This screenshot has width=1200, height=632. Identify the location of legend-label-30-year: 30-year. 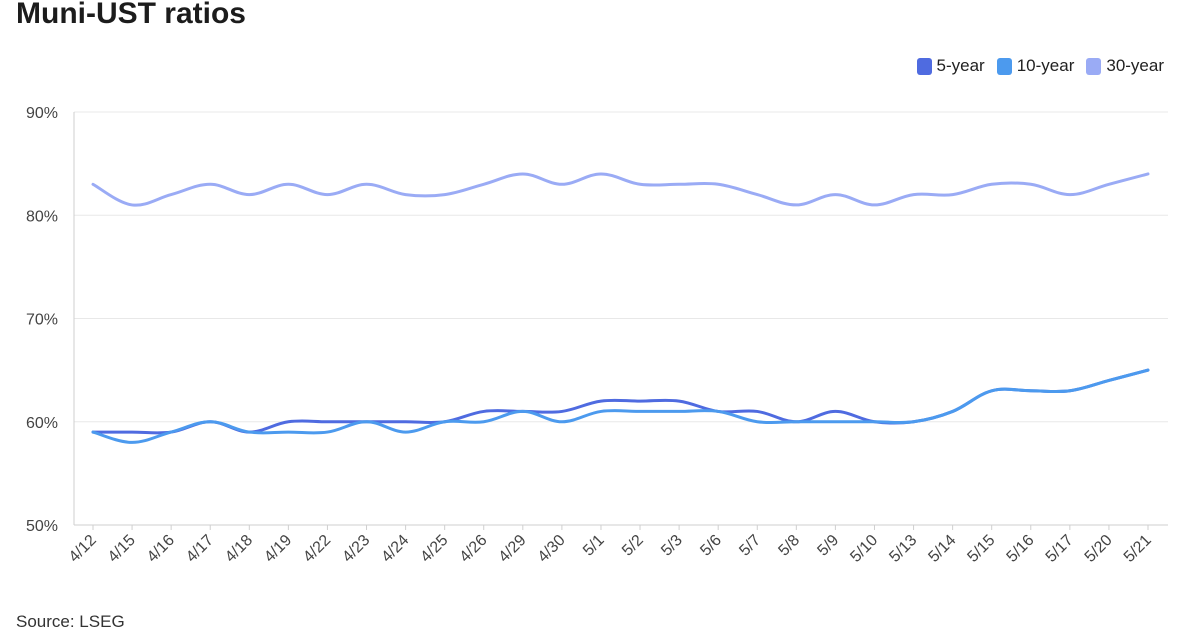
(1135, 65).